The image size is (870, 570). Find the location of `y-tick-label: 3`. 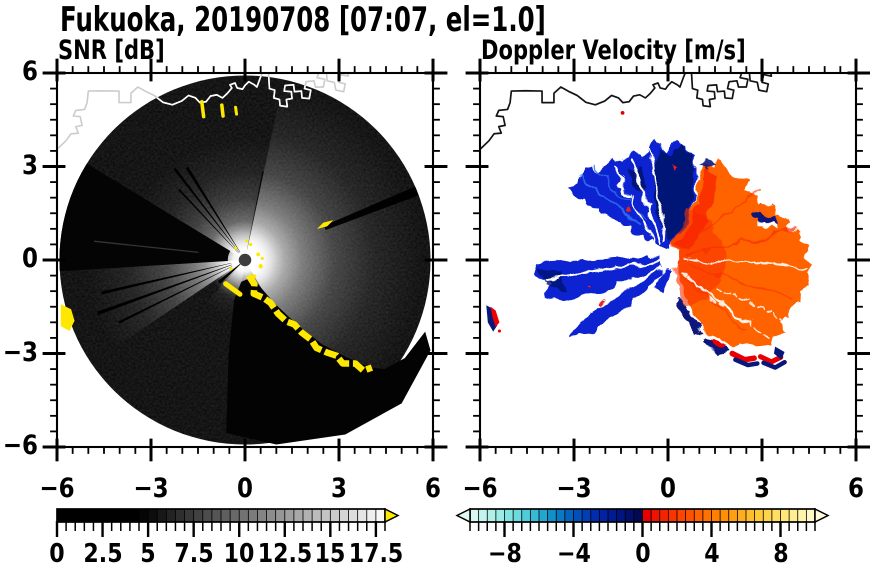

y-tick-label: 3 is located at coordinates (30, 165).